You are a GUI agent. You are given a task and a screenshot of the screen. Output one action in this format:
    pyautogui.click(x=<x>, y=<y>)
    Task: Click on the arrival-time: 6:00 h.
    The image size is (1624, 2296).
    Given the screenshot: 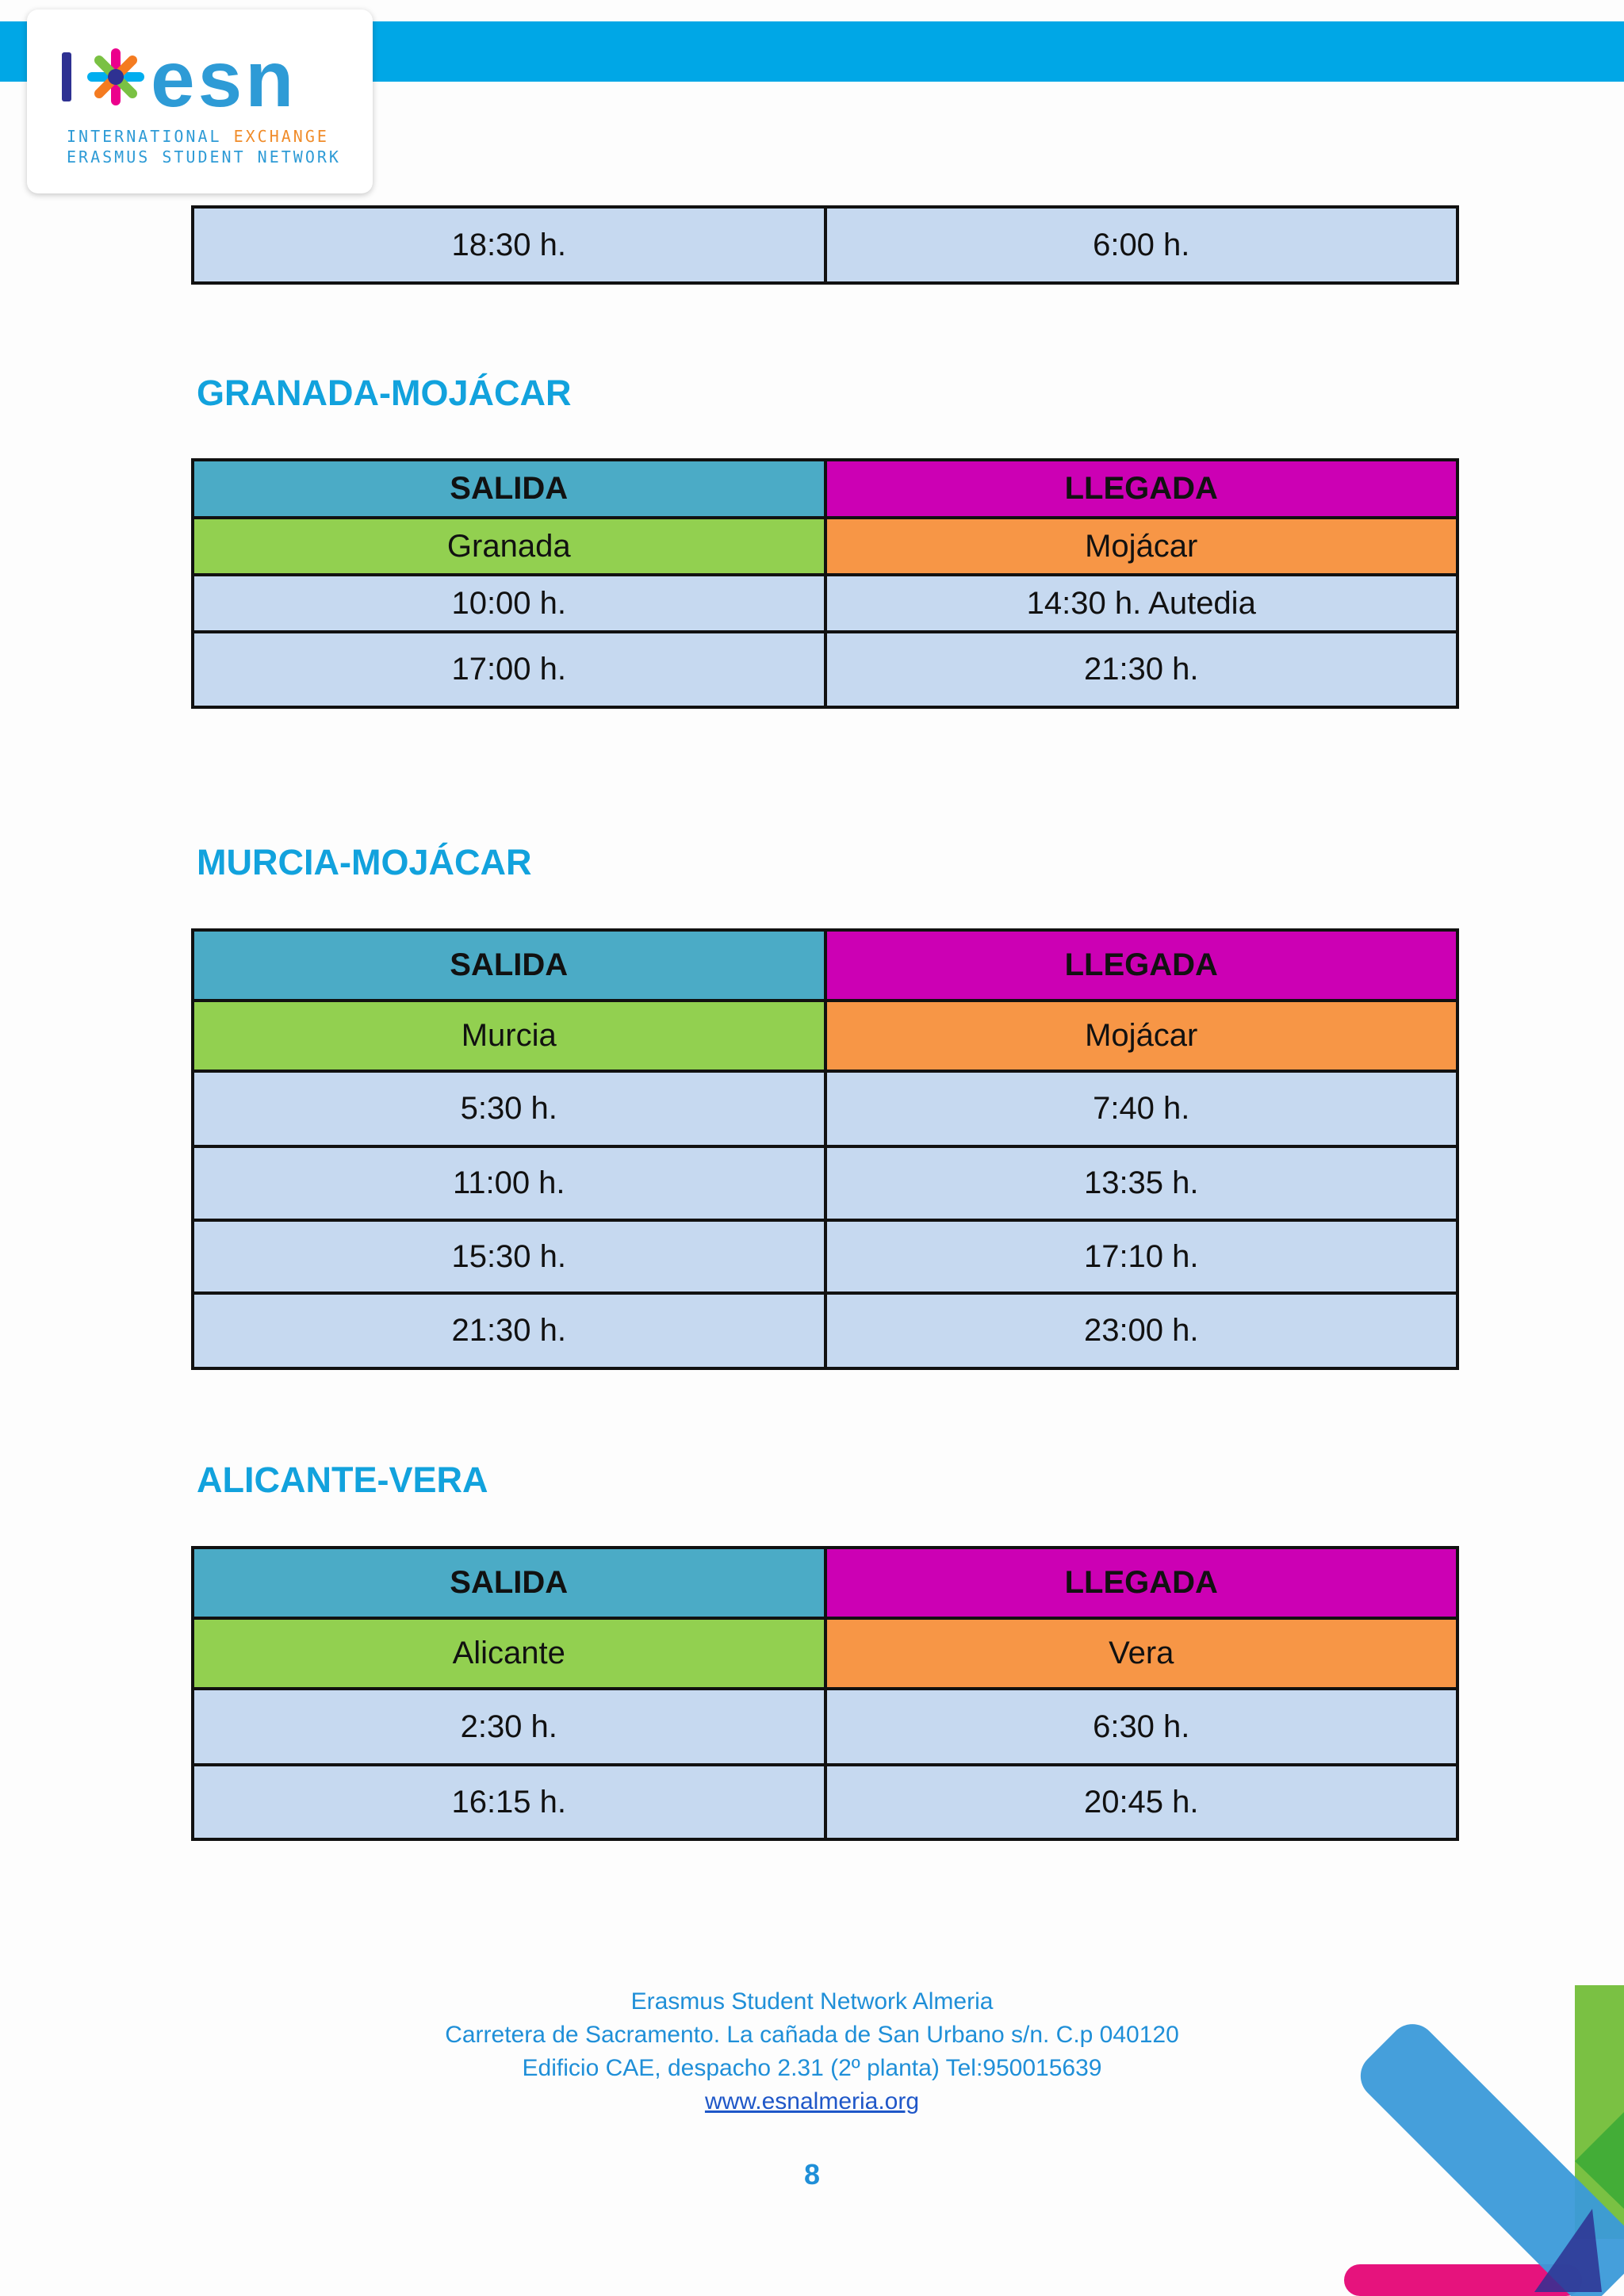 What is the action you would take?
    pyautogui.click(x=1141, y=245)
    